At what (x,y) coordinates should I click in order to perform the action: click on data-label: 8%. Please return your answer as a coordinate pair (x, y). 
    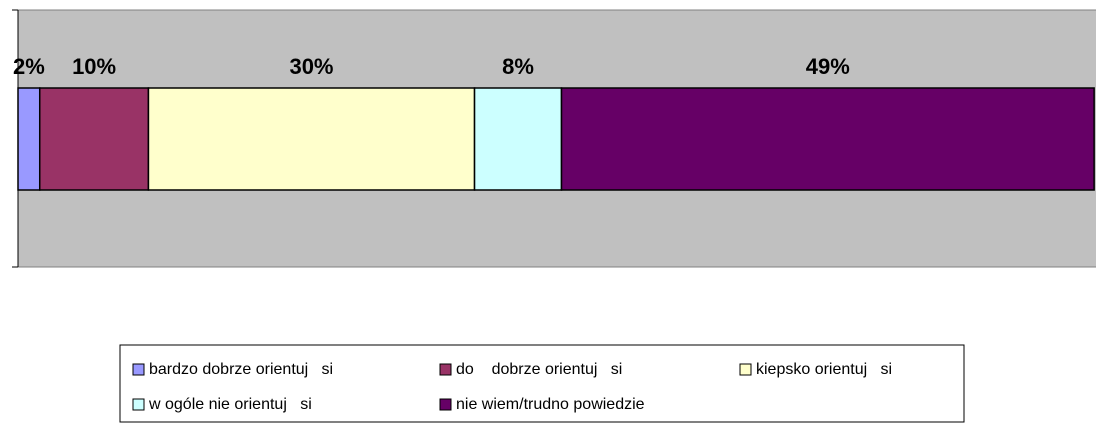
    Looking at the image, I should click on (518, 66).